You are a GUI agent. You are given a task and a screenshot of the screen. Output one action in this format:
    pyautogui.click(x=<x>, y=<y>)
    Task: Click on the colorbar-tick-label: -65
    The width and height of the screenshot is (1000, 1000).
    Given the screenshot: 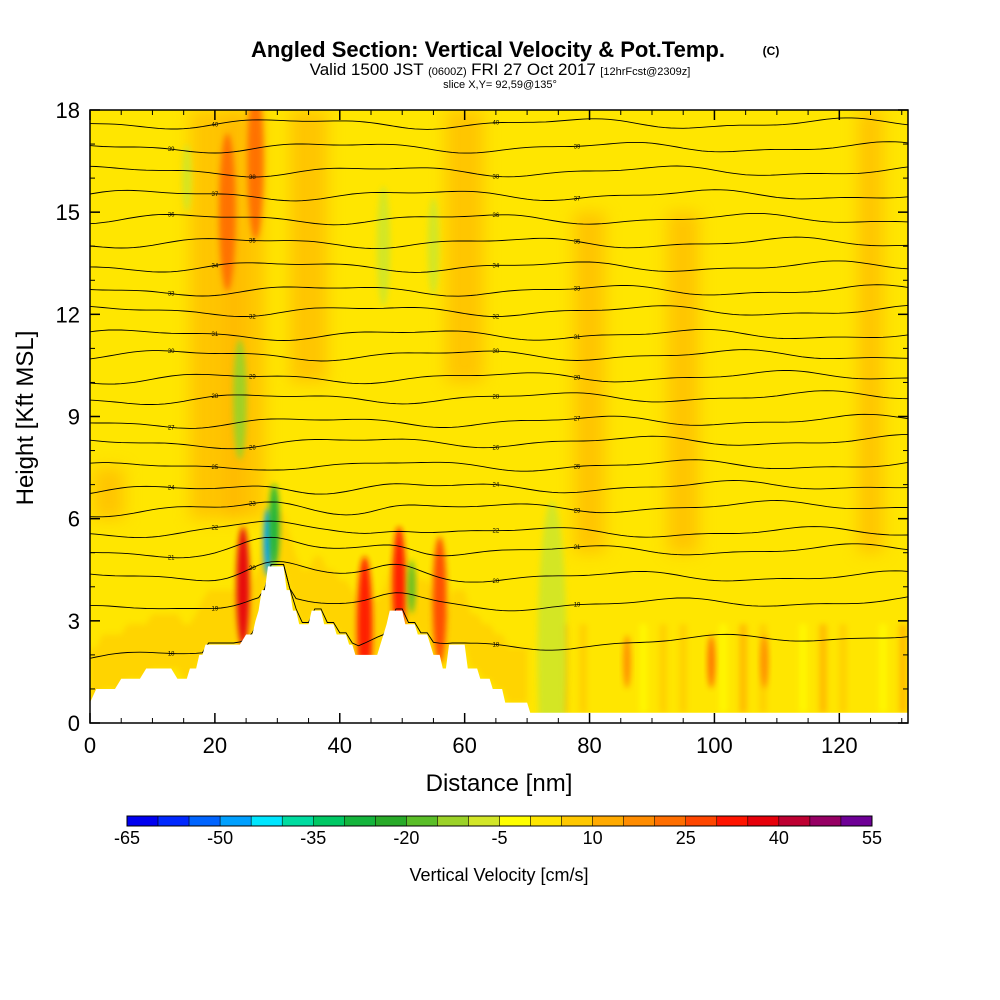 What is the action you would take?
    pyautogui.click(x=127, y=838)
    